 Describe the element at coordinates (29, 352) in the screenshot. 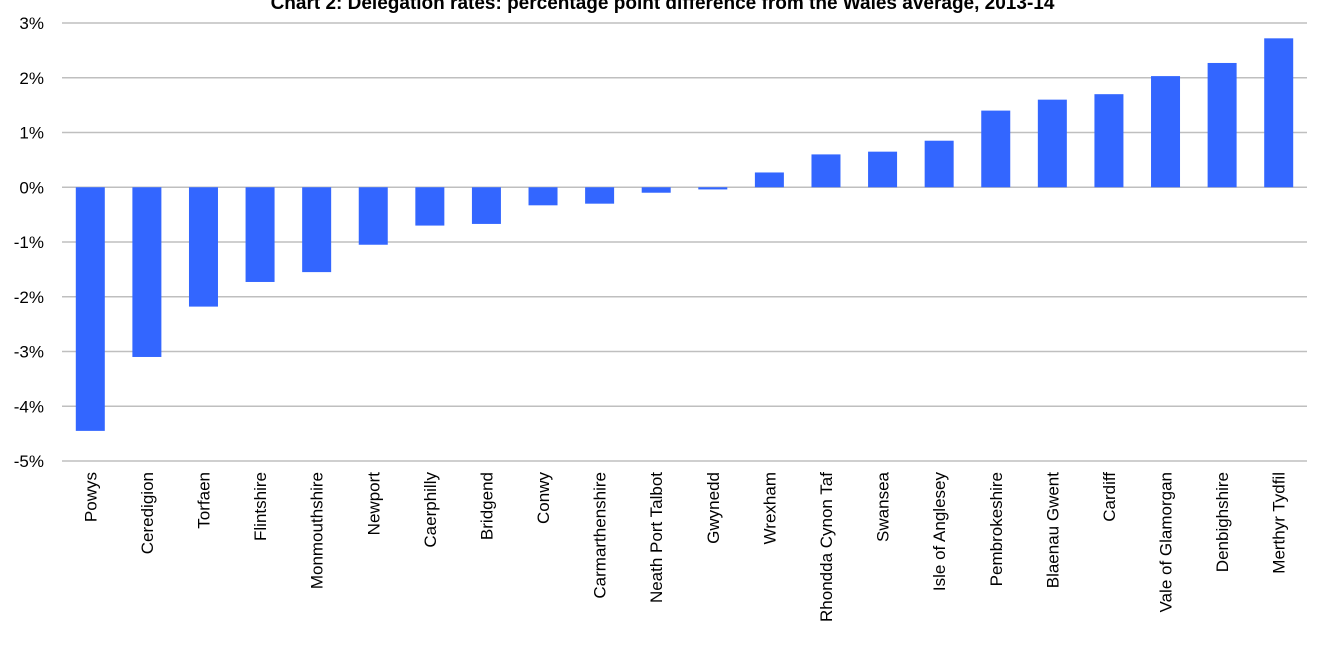

I see `y-tick-label: -3%` at that location.